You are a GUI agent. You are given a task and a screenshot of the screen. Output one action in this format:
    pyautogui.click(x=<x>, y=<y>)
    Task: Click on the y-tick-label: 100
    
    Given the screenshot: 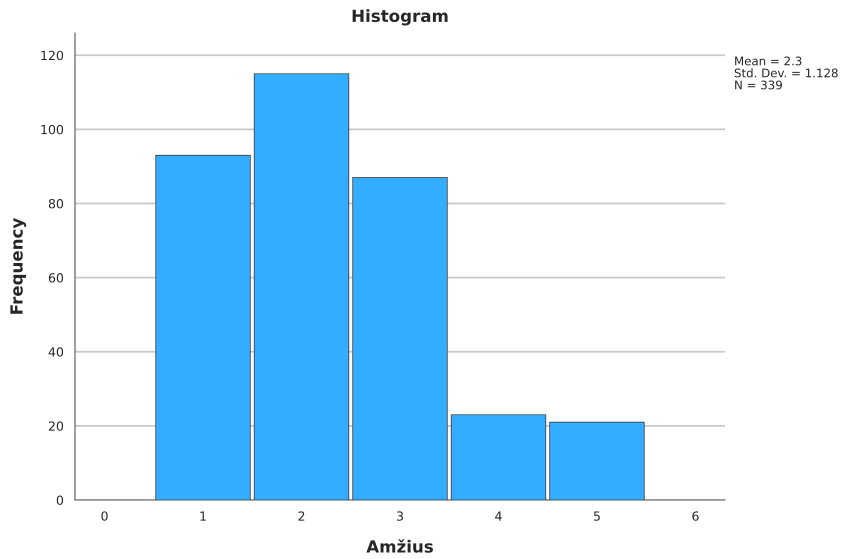 What is the action you would take?
    pyautogui.click(x=52, y=129)
    